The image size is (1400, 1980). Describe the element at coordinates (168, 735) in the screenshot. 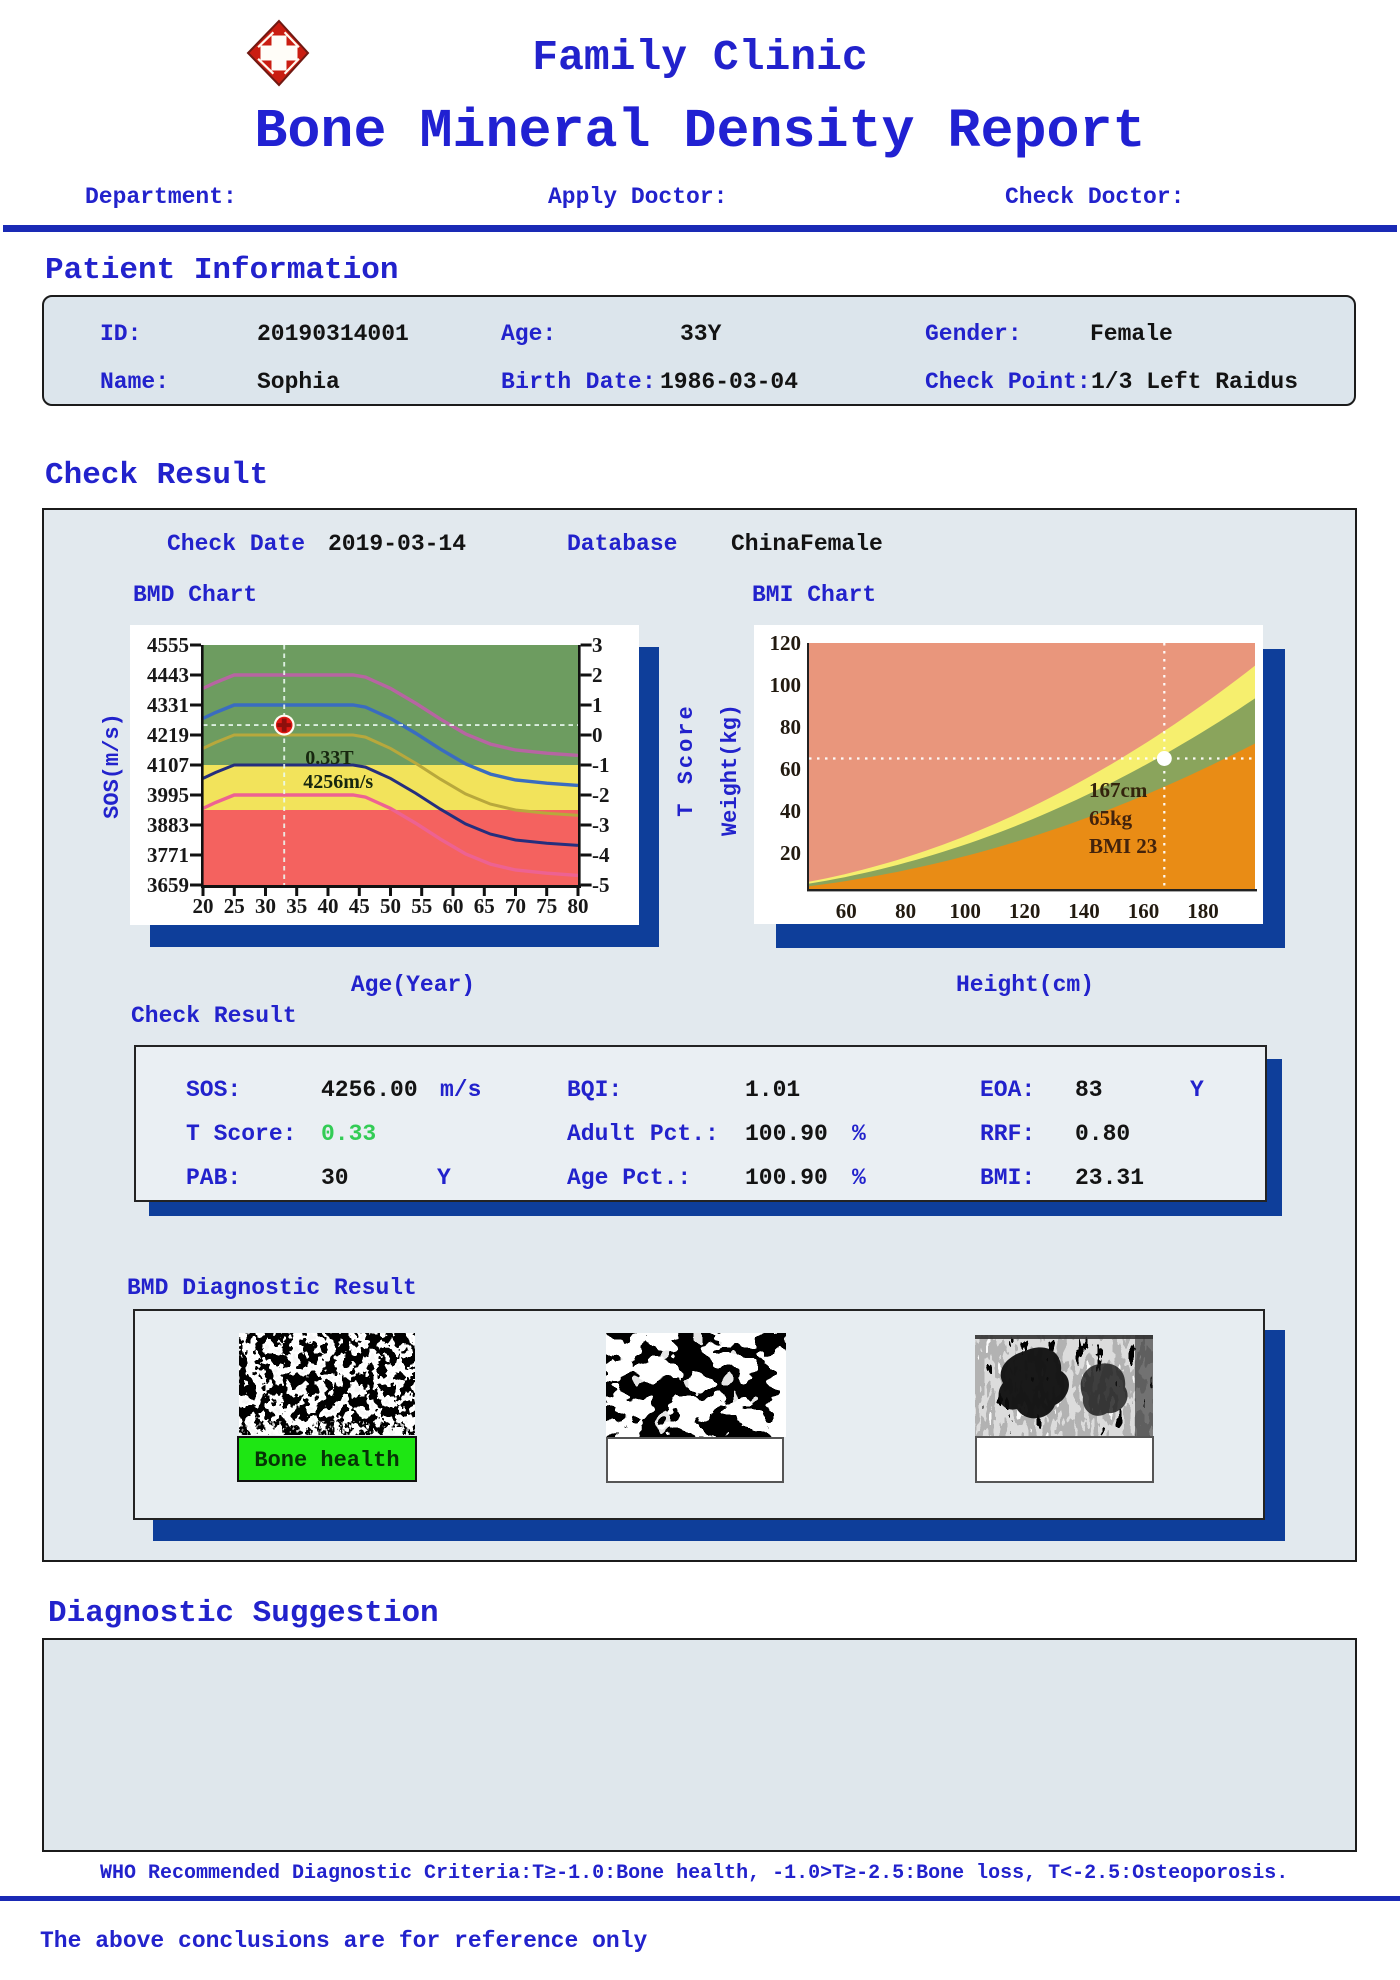

I see `svg-text: 4219` at that location.